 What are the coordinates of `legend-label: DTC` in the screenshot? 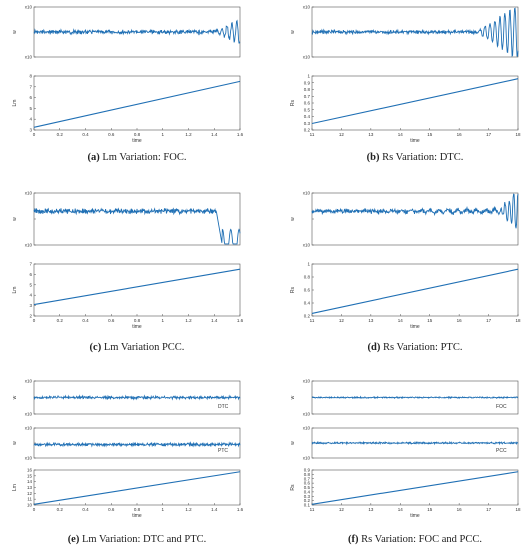 It's located at (223, 407).